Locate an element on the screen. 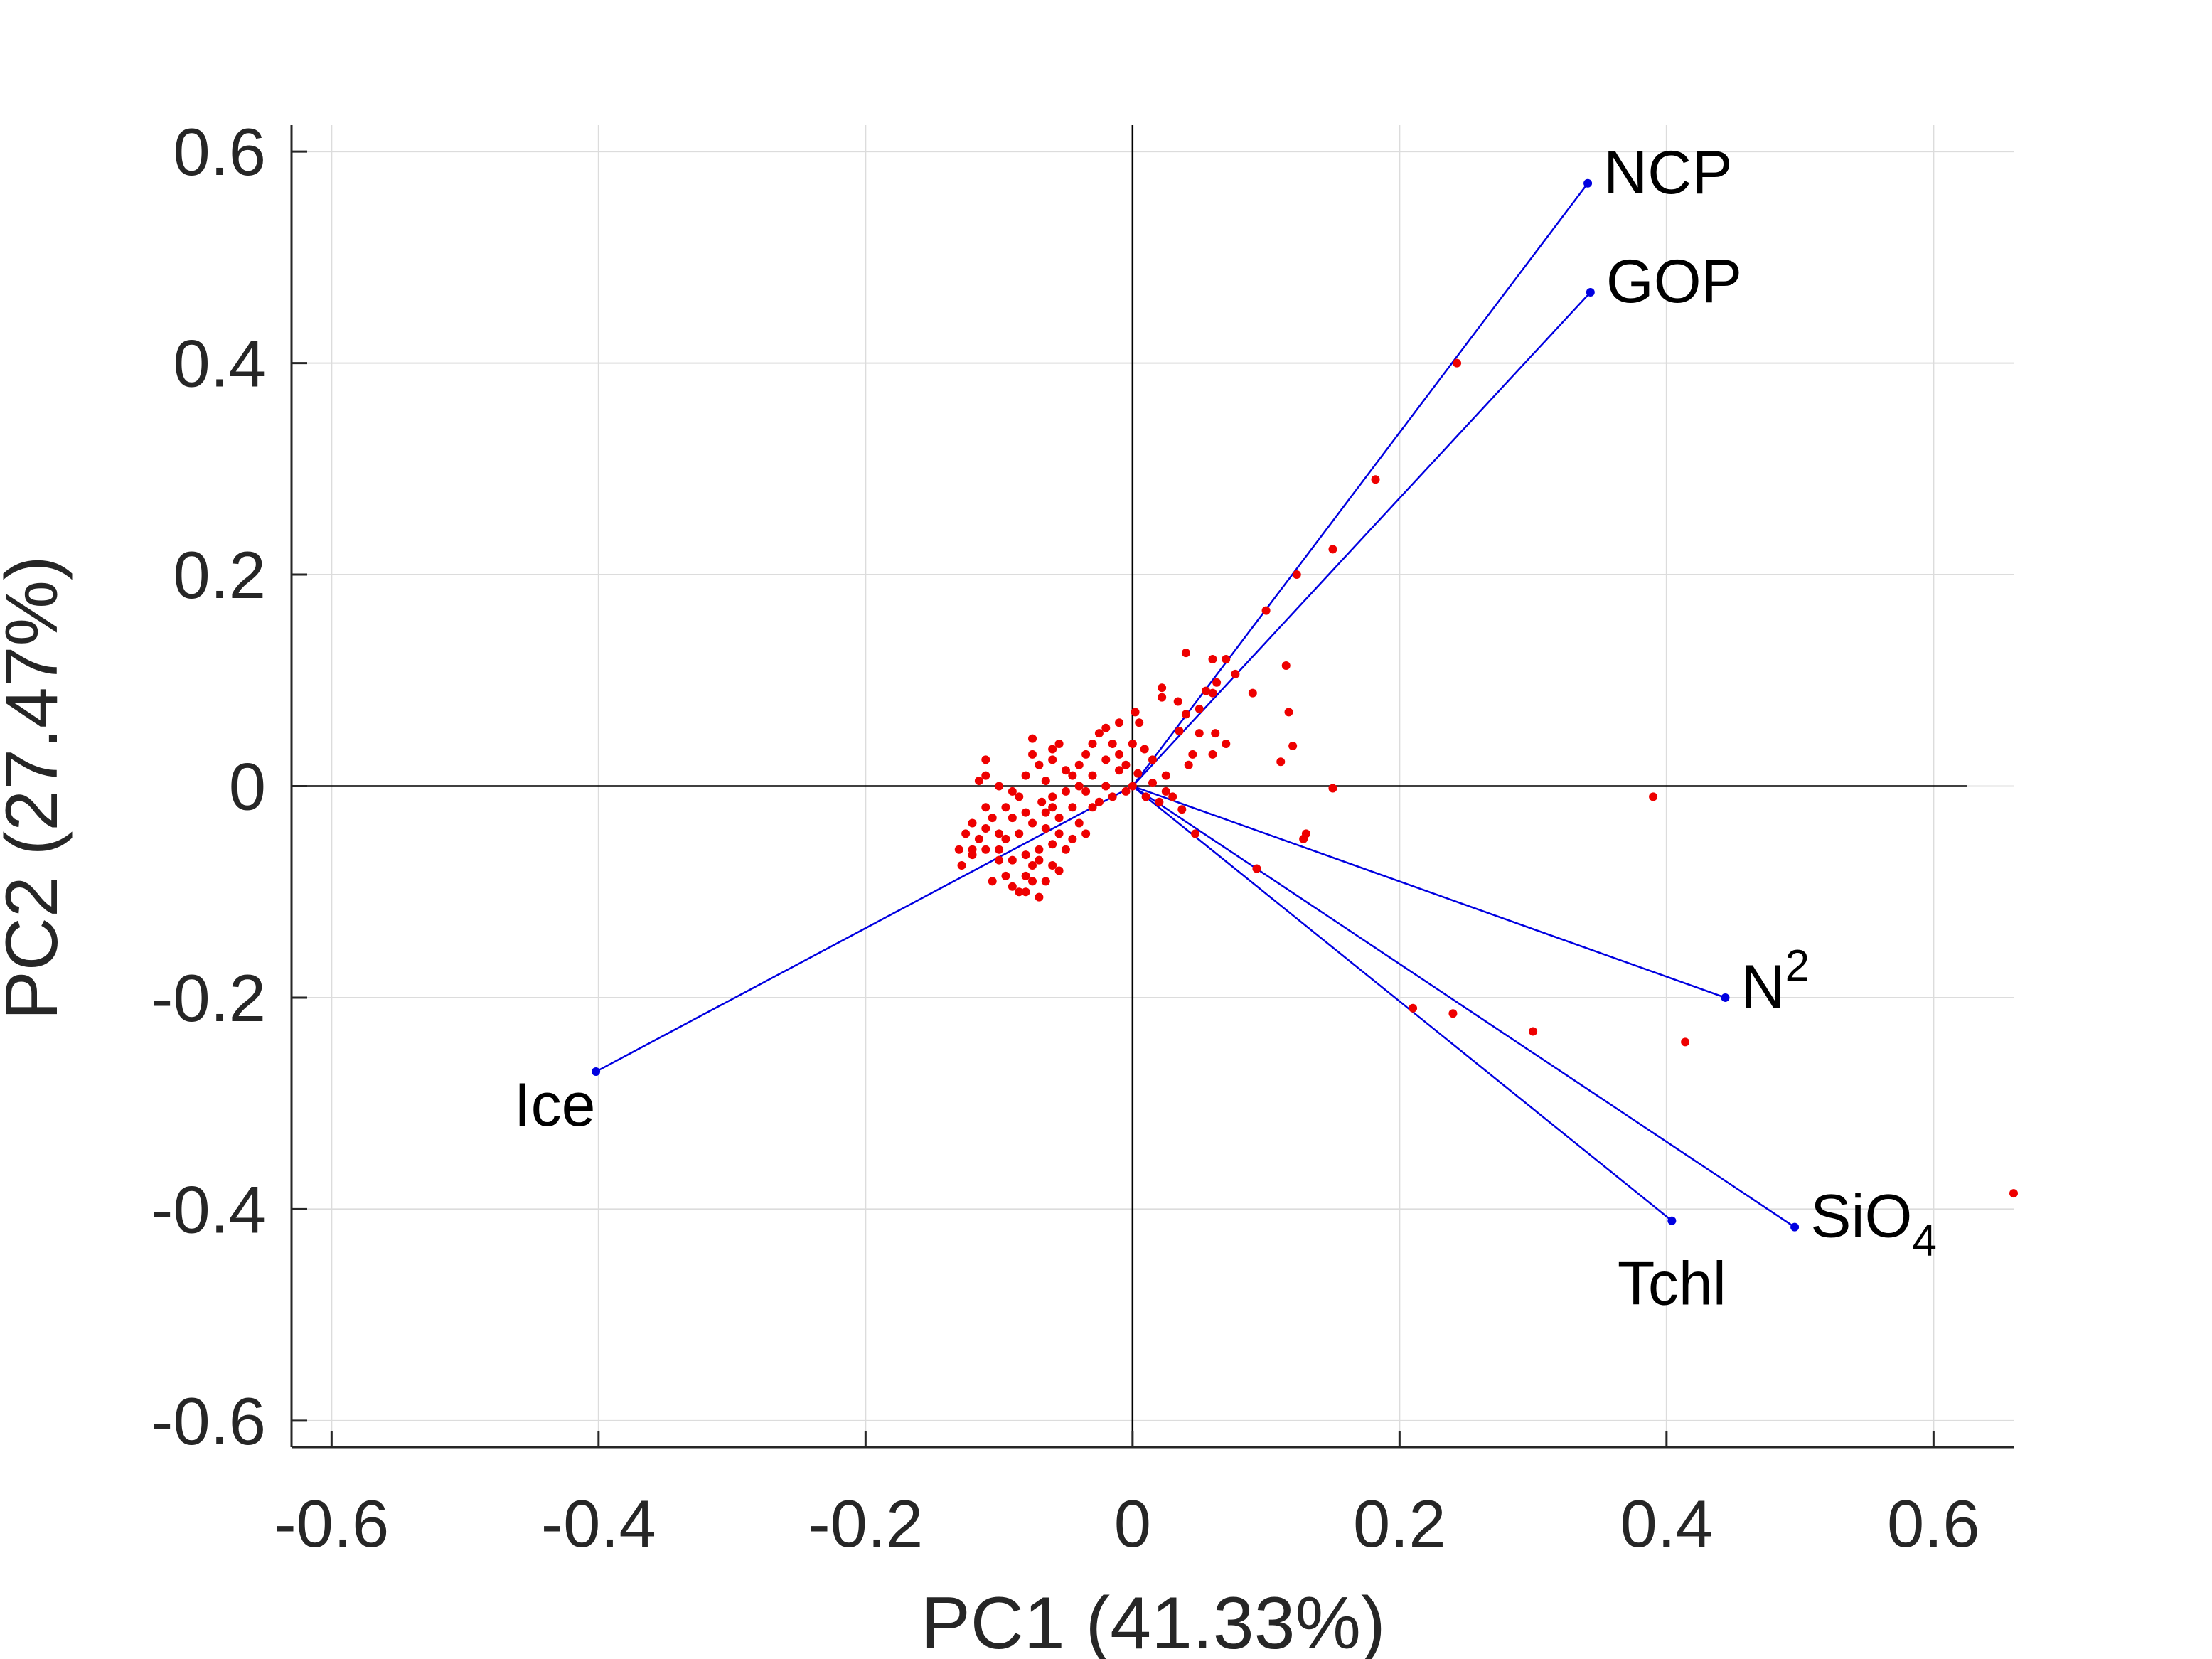 The width and height of the screenshot is (2212, 1659). x-tick-label: -0.2 is located at coordinates (865, 1523).